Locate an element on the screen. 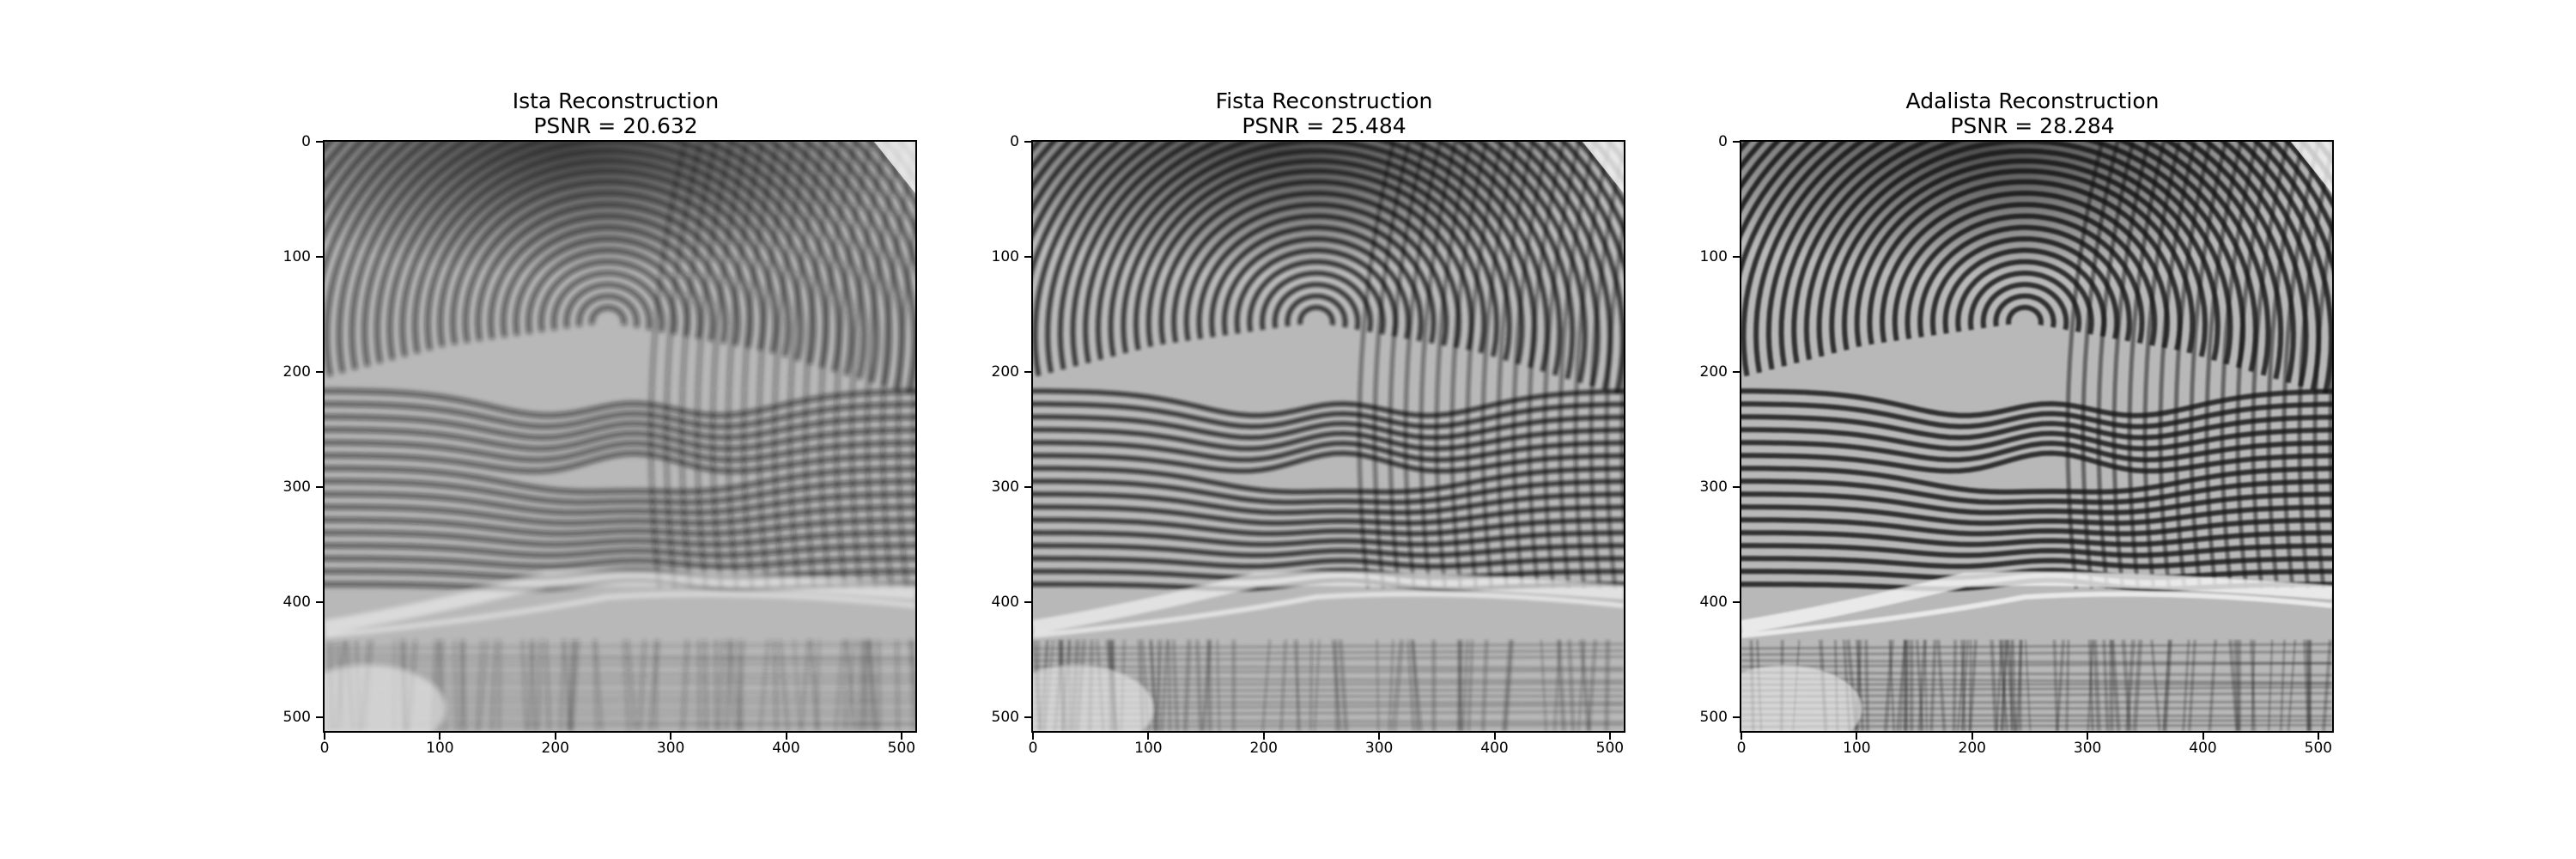  title-line-2: PSNR = 28.284 is located at coordinates (2033, 126).